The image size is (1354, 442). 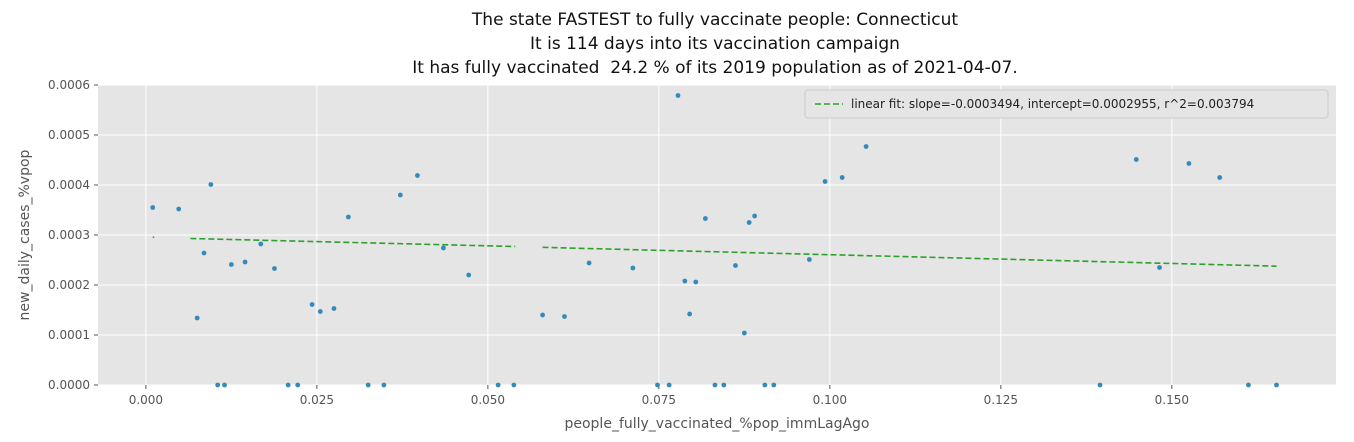 What do you see at coordinates (1172, 400) in the screenshot?
I see `x-tick-label: 0.150` at bounding box center [1172, 400].